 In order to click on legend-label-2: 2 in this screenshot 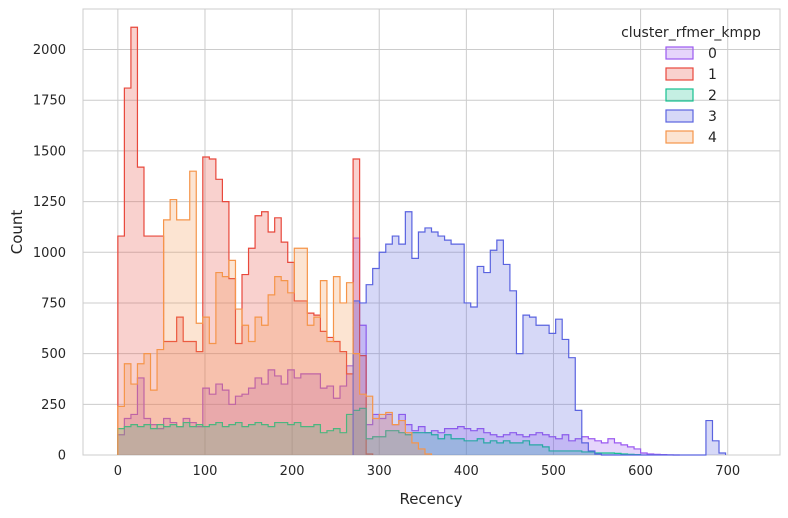, I will do `click(712, 96)`.